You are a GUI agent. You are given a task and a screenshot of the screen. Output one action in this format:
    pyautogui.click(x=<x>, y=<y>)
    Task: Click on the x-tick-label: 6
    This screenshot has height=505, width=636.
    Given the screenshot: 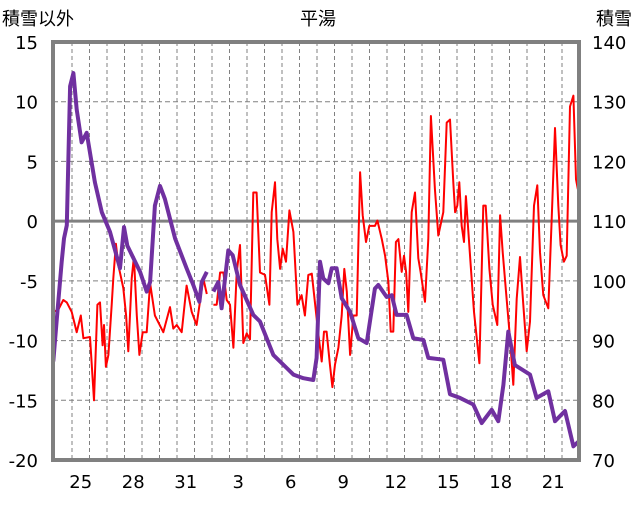 What is the action you would take?
    pyautogui.click(x=290, y=482)
    